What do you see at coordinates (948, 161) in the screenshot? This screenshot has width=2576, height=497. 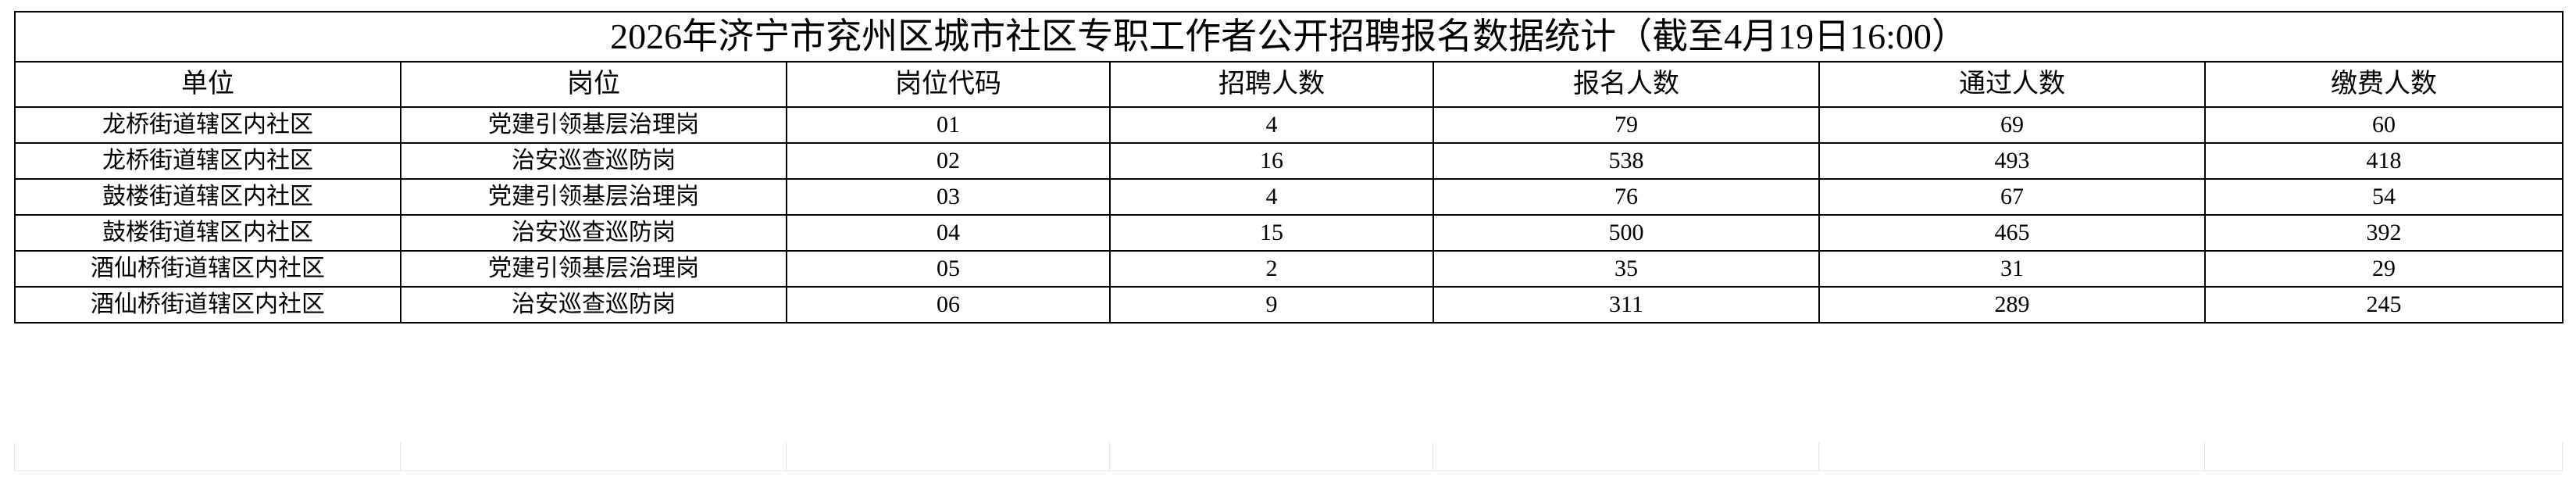 I see `cell-code: 02` at bounding box center [948, 161].